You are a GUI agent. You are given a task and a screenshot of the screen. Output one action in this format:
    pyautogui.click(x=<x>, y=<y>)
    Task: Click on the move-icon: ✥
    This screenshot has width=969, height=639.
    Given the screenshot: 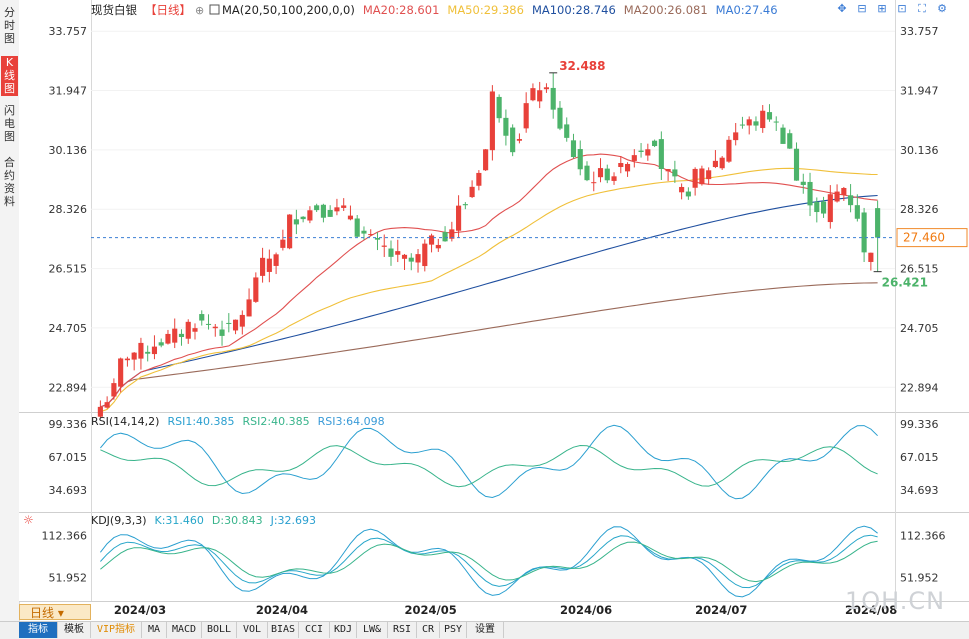 What is the action you would take?
    pyautogui.click(x=842, y=8)
    